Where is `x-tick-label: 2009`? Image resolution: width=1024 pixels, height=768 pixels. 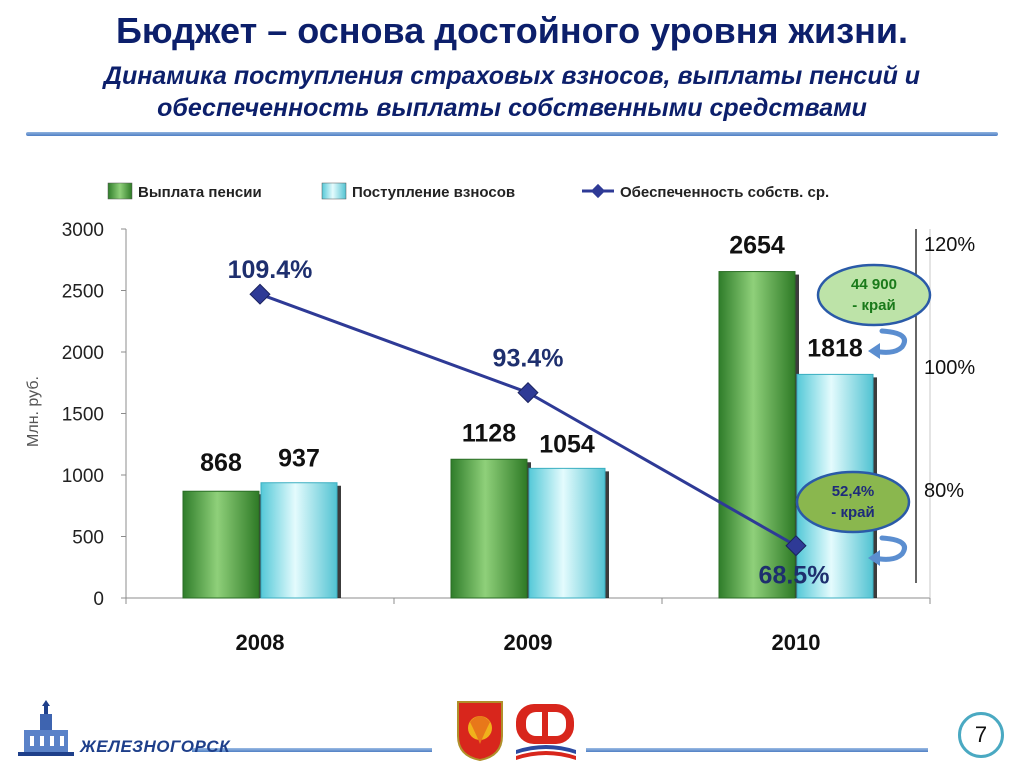 x-tick-label: 2009 is located at coordinates (528, 642).